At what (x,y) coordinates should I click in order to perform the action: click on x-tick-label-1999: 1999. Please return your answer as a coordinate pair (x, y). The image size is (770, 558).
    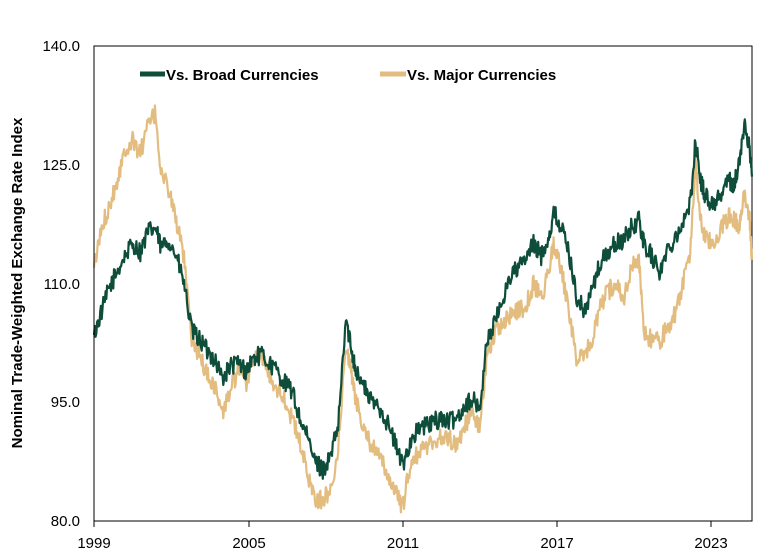
    Looking at the image, I should click on (93, 543).